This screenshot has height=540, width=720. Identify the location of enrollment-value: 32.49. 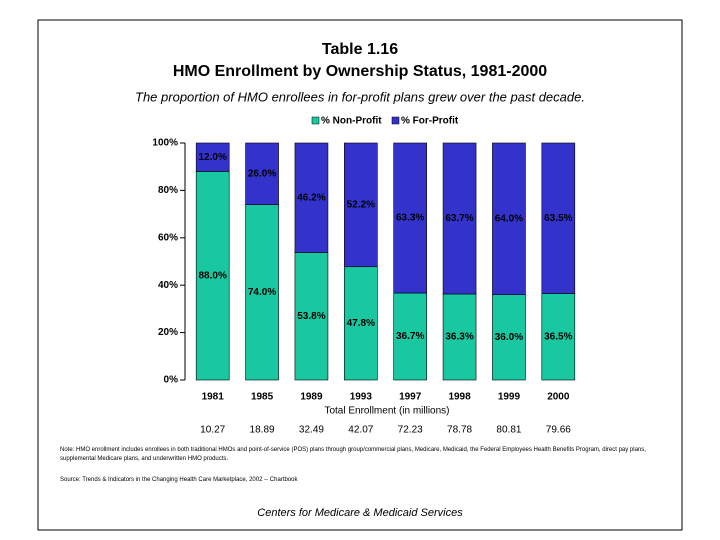
(311, 430).